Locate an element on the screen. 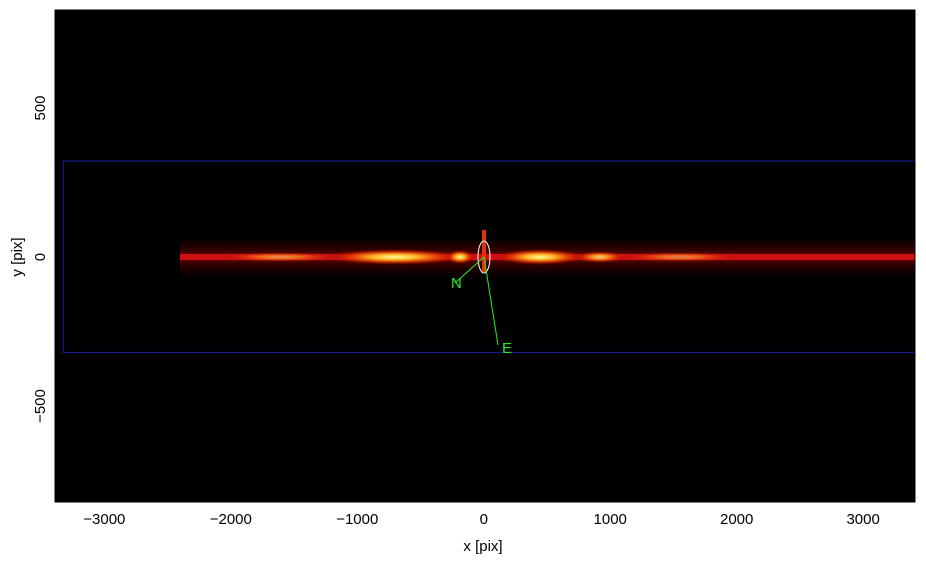 The image size is (926, 570). compass-label: N is located at coordinates (456, 283).